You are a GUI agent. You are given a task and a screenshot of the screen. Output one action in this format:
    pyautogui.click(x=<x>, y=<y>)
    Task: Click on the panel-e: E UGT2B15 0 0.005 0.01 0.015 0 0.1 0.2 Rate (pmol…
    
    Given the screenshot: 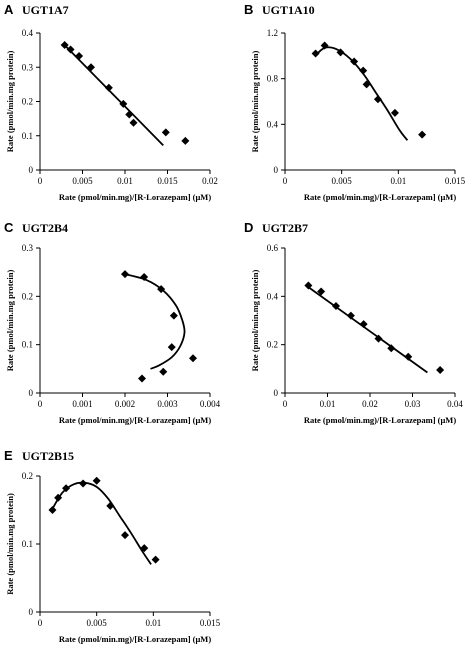 What is the action you would take?
    pyautogui.click(x=112, y=546)
    